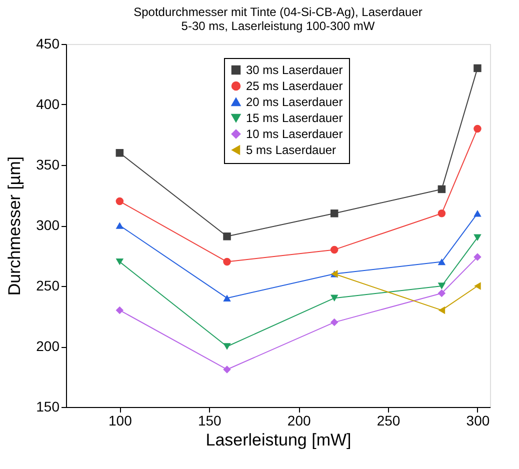 The width and height of the screenshot is (519, 469). Describe the element at coordinates (478, 420) in the screenshot. I see `x-tick-label: 300` at that location.